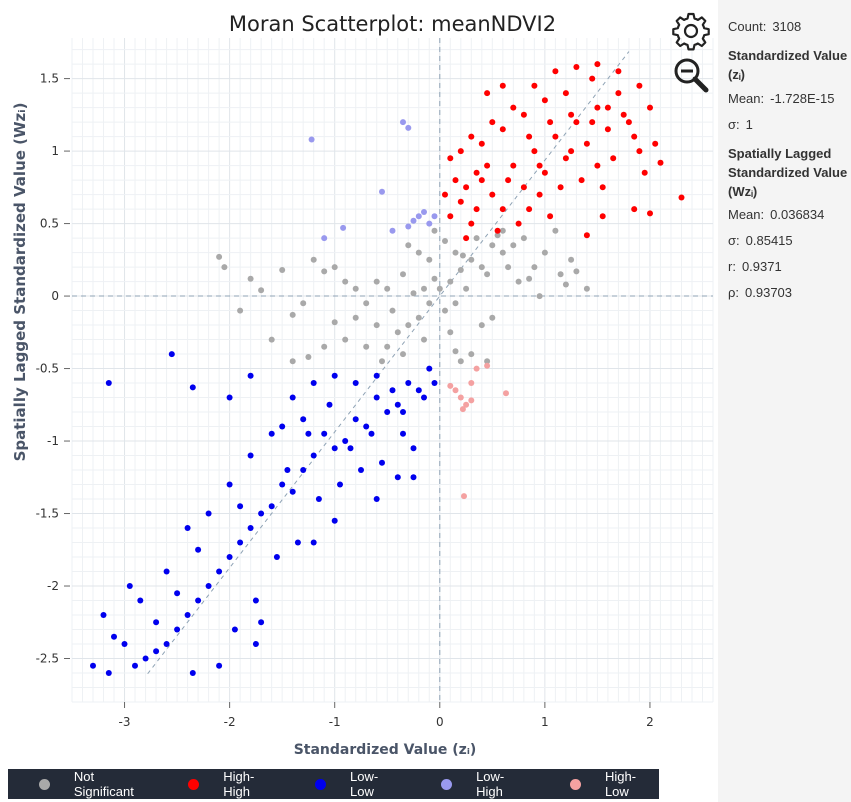 This screenshot has height=802, width=851. I want to click on lag-mean-value: 0.036834, so click(797, 214).